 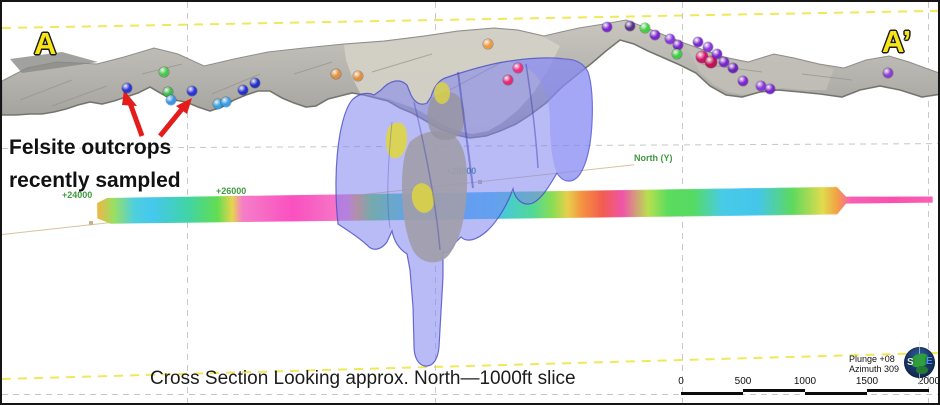 I want to click on globe-east-label: E, so click(x=929, y=361).